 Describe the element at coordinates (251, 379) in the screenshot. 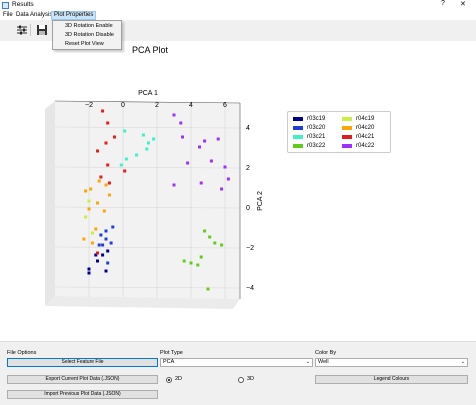

I see `radio-3d-label: 3D` at that location.